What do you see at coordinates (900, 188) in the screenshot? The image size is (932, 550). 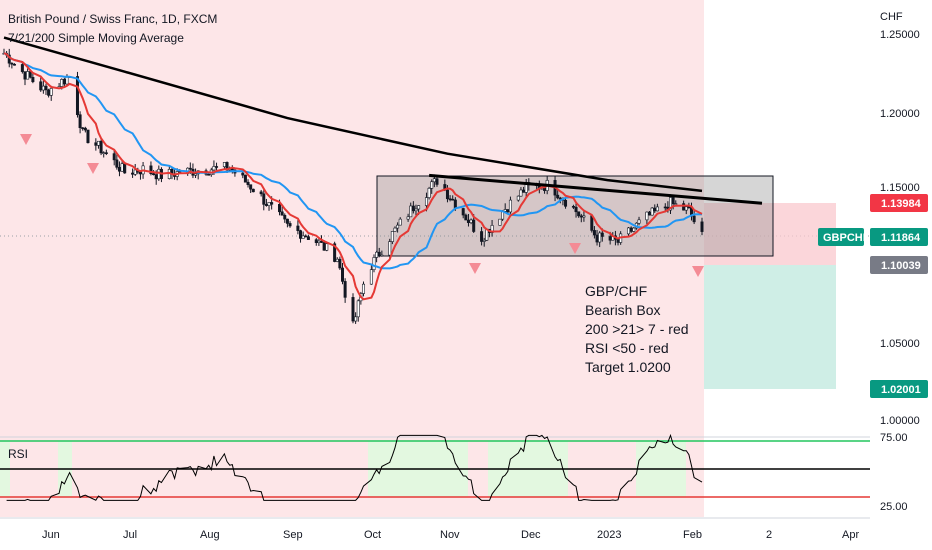 I see `price-tick: 1.15000` at bounding box center [900, 188].